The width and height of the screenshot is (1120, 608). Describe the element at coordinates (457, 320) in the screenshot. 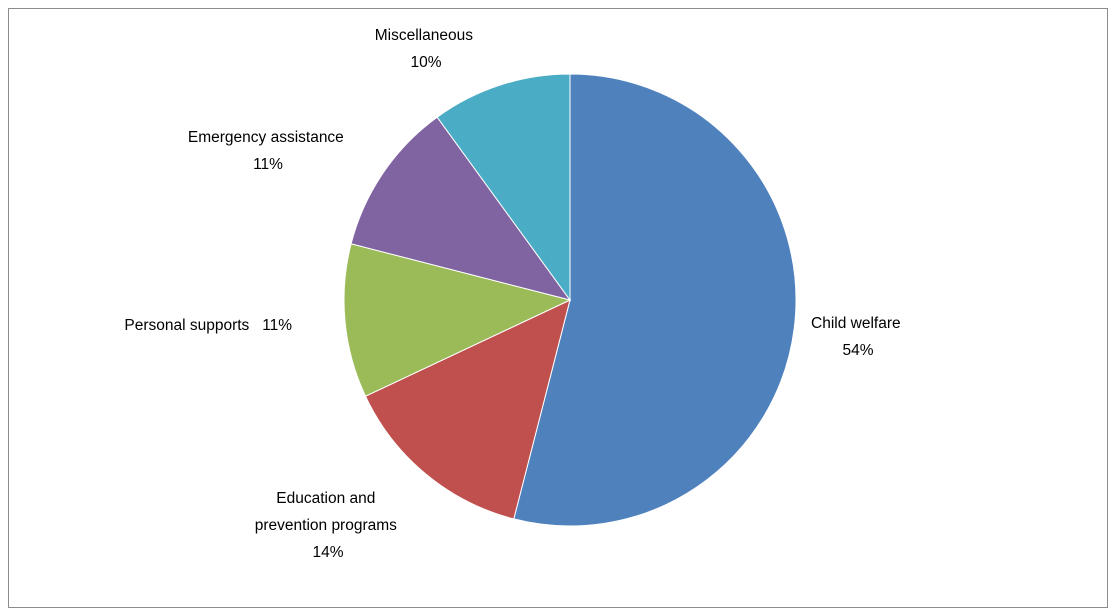

I see `pie-slice-personal-supports` at that location.